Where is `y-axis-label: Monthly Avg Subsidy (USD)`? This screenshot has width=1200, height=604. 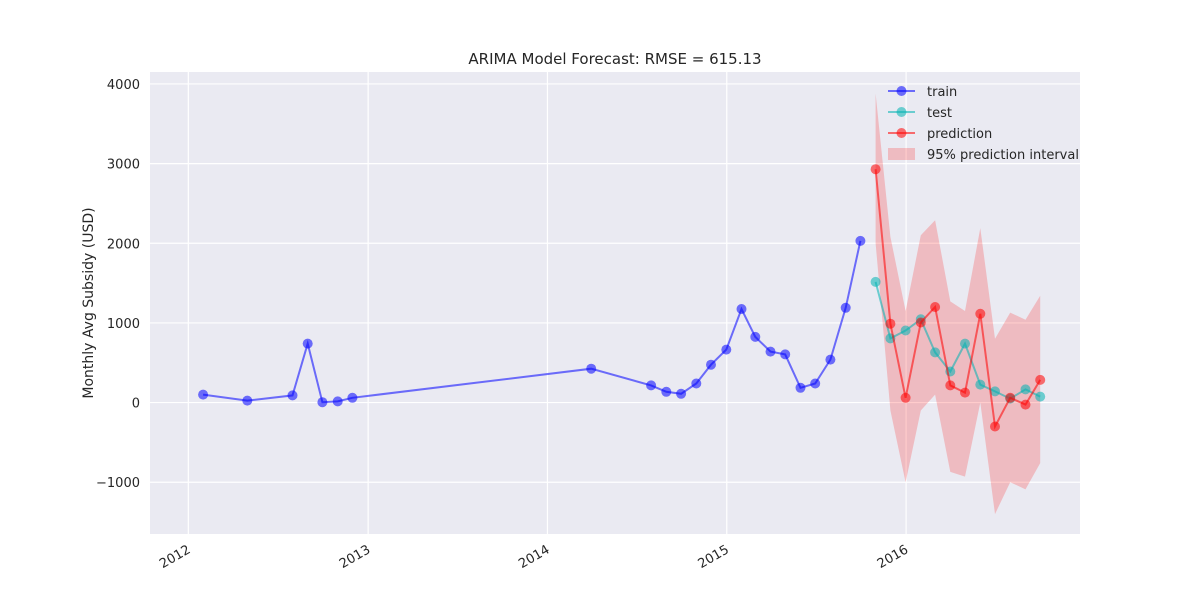
y-axis-label: Monthly Avg Subsidy (USD) is located at coordinates (89, 302).